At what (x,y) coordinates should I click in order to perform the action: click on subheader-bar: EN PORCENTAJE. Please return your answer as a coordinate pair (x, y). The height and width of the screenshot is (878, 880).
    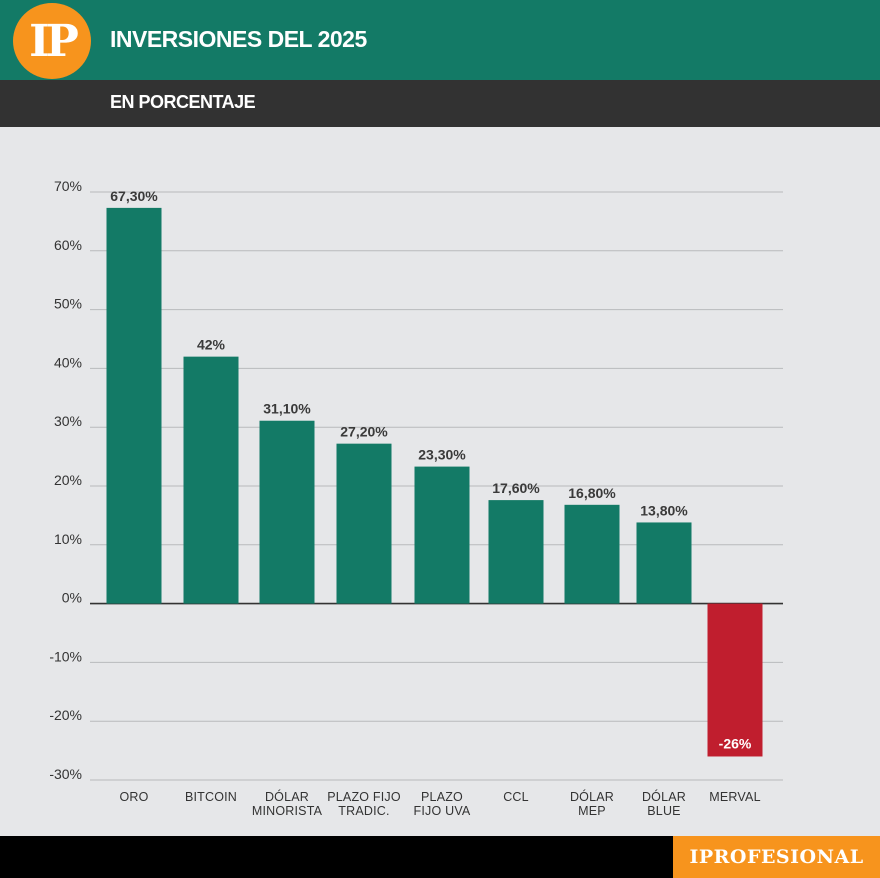
    Looking at the image, I should click on (440, 103).